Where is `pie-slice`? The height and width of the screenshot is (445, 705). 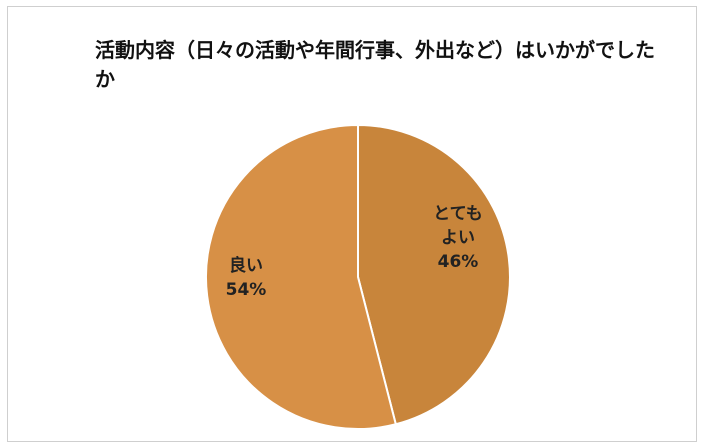 pie-slice is located at coordinates (434, 274).